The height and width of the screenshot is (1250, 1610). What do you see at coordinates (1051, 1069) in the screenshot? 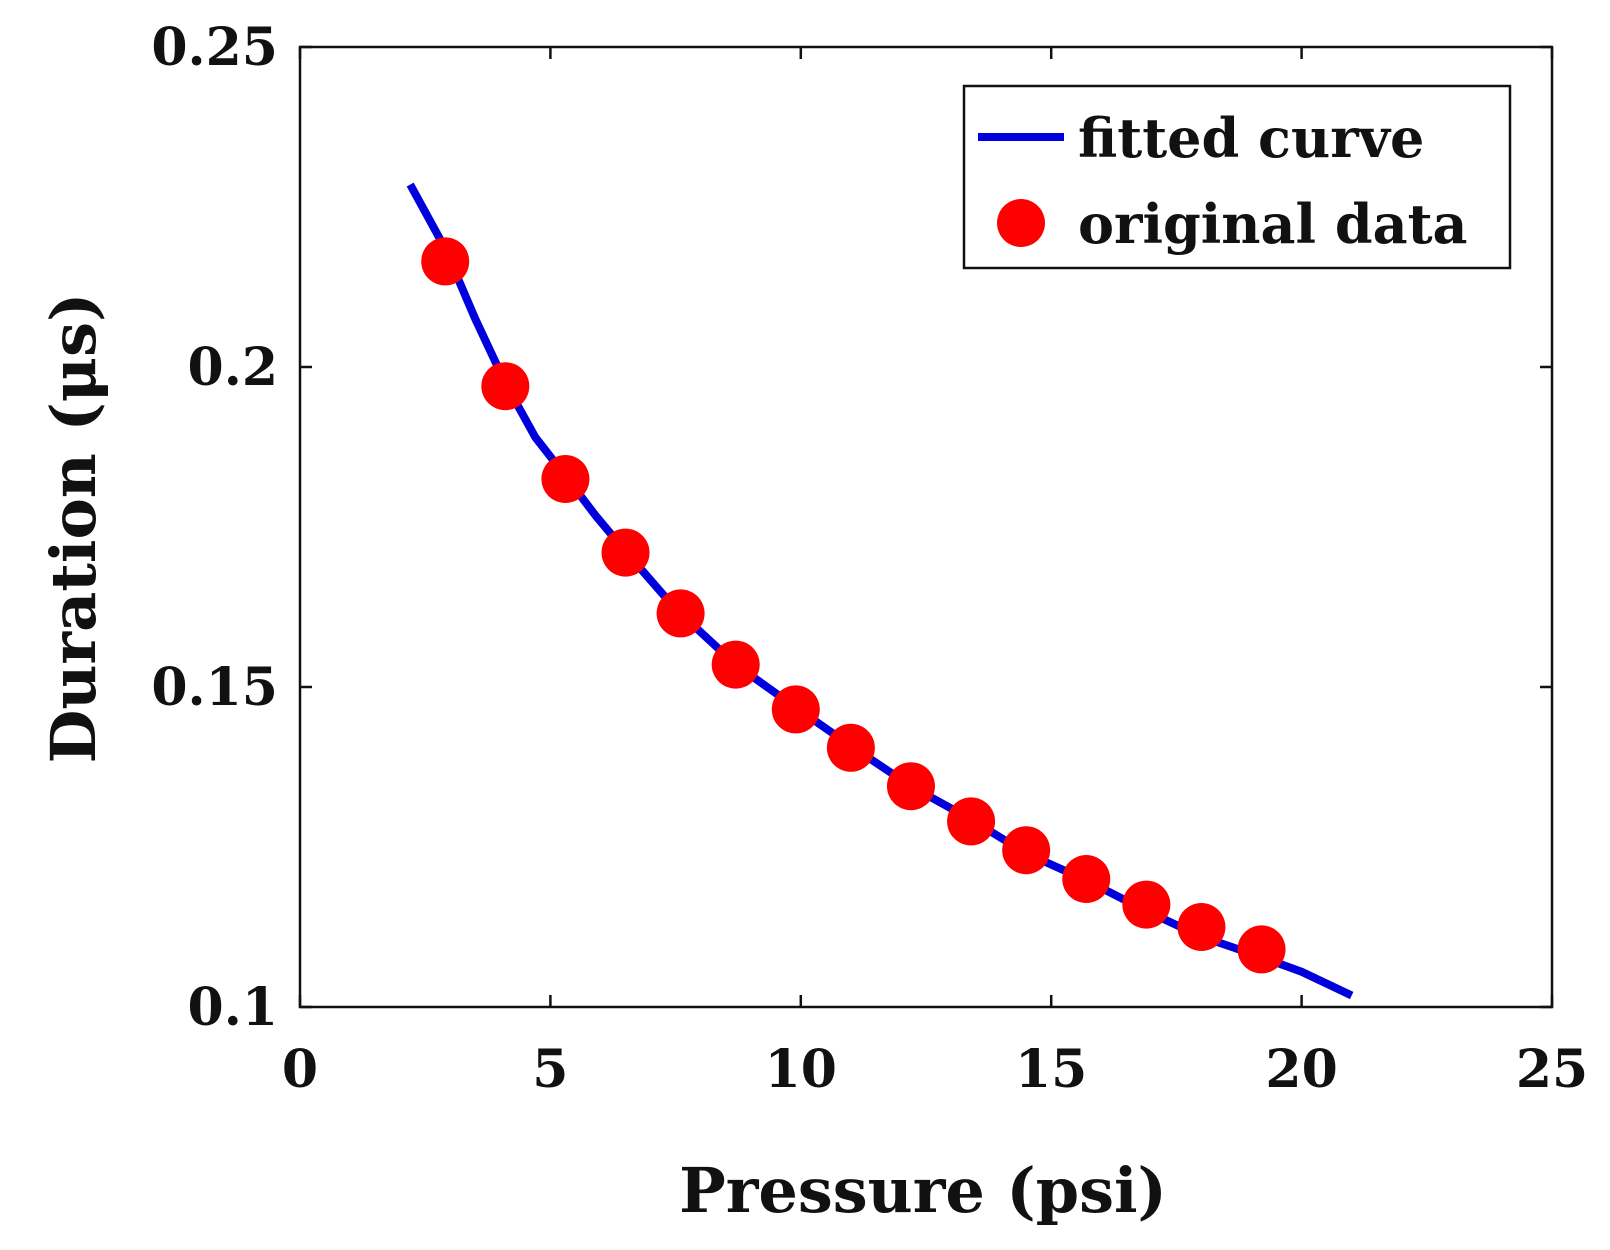
I see `x-tick-label: 15` at bounding box center [1051, 1069].